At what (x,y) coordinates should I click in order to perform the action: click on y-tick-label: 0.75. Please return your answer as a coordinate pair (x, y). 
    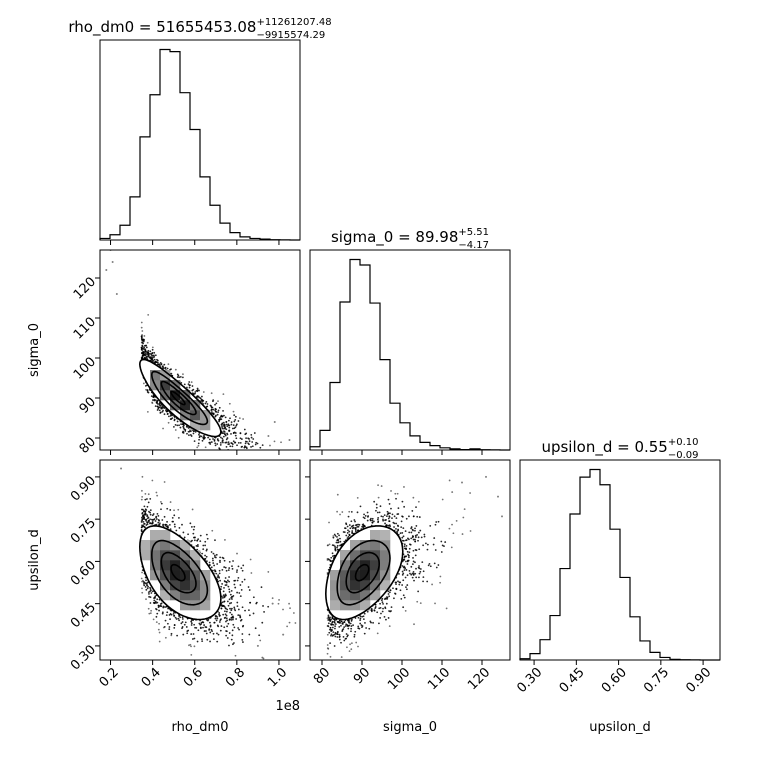
    Looking at the image, I should click on (83, 531).